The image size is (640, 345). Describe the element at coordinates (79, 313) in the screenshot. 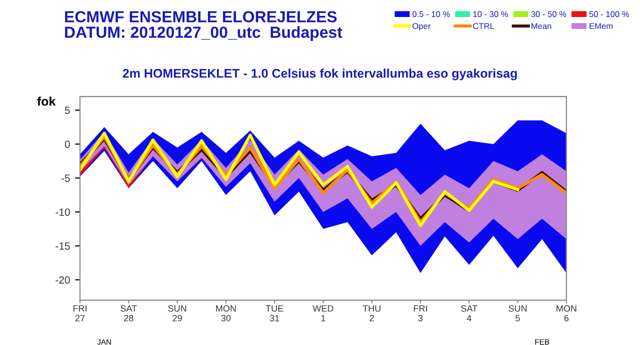

I see `x-tick-label: FRI 27` at that location.